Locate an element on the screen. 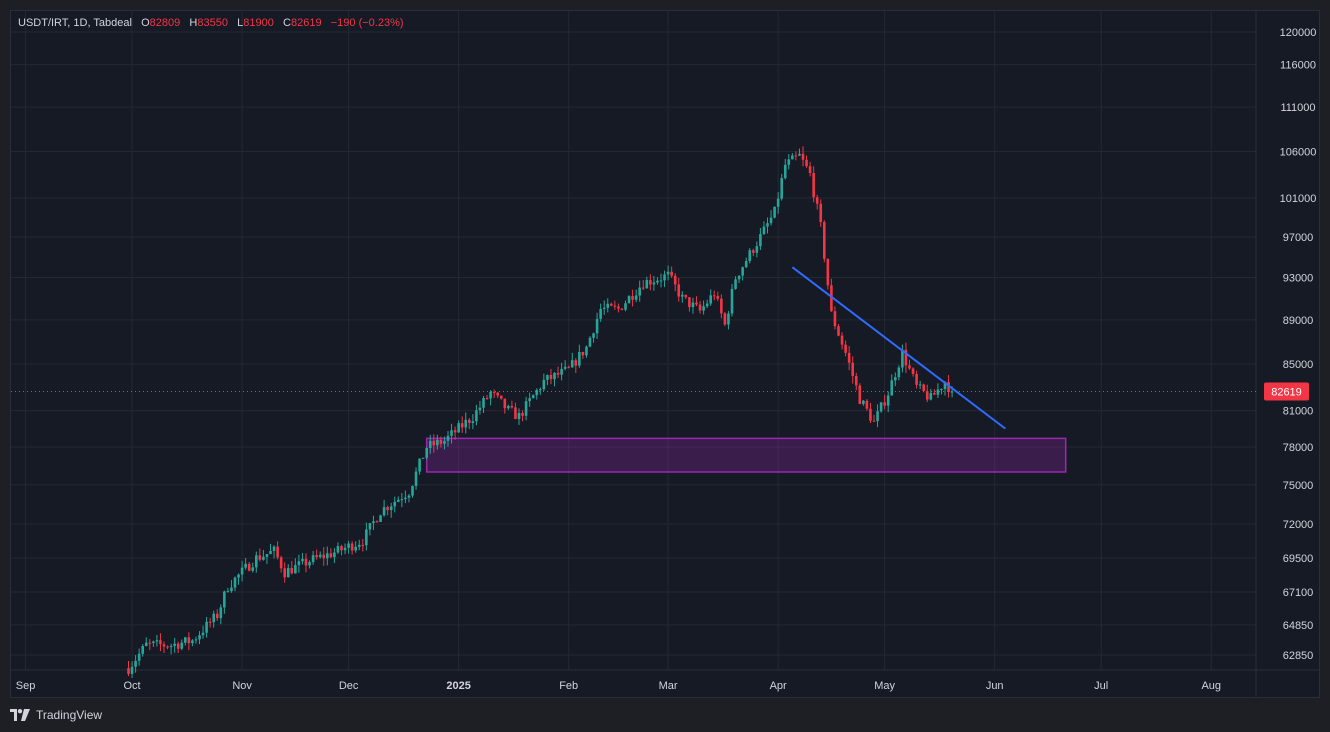 The width and height of the screenshot is (1330, 732). symbol-label: USDT/IRT, 1D, Tabdeal is located at coordinates (75, 23).